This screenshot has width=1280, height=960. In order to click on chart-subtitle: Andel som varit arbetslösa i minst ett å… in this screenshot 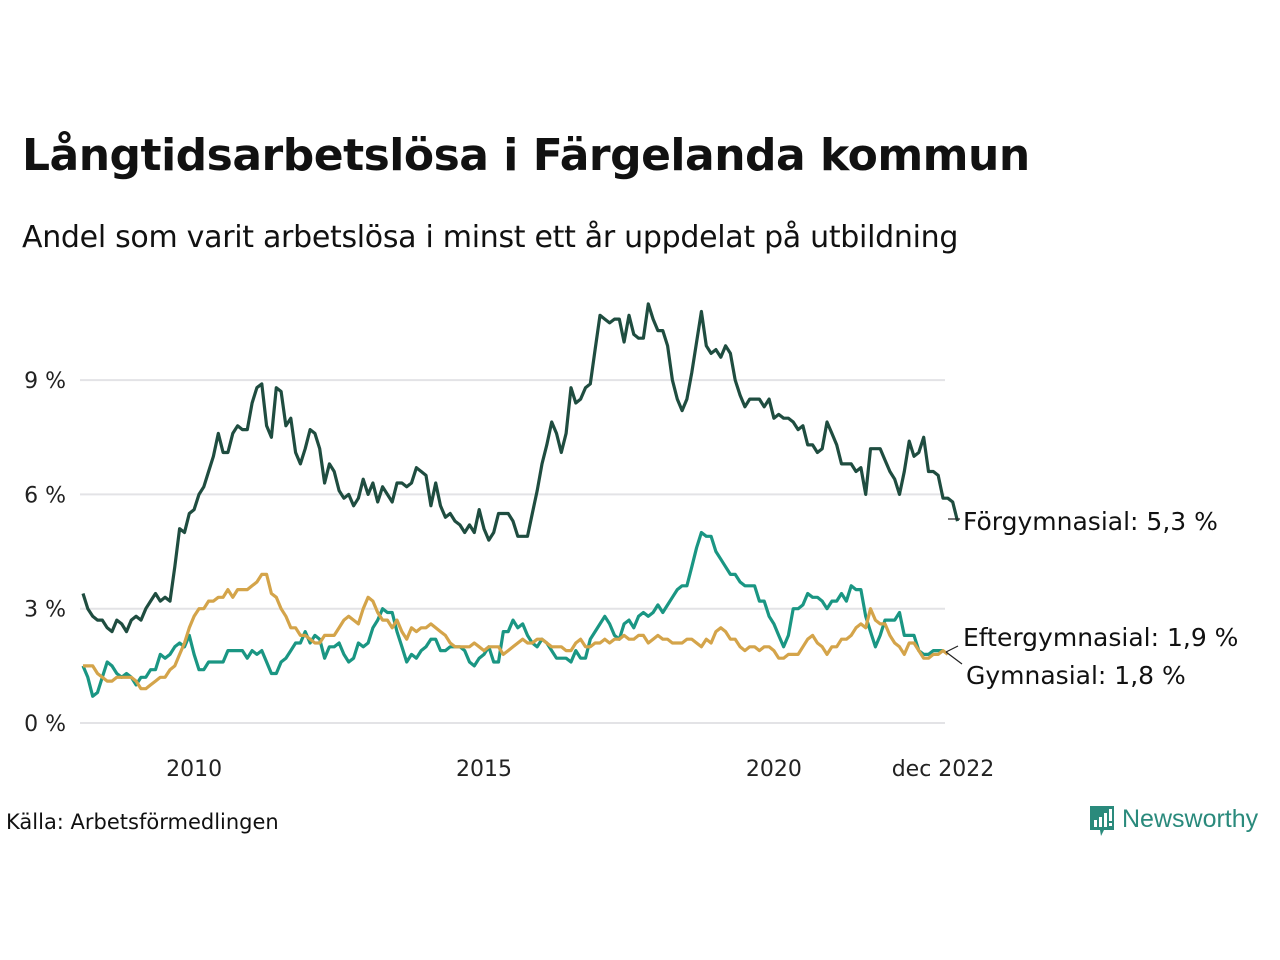, I will do `click(490, 237)`.